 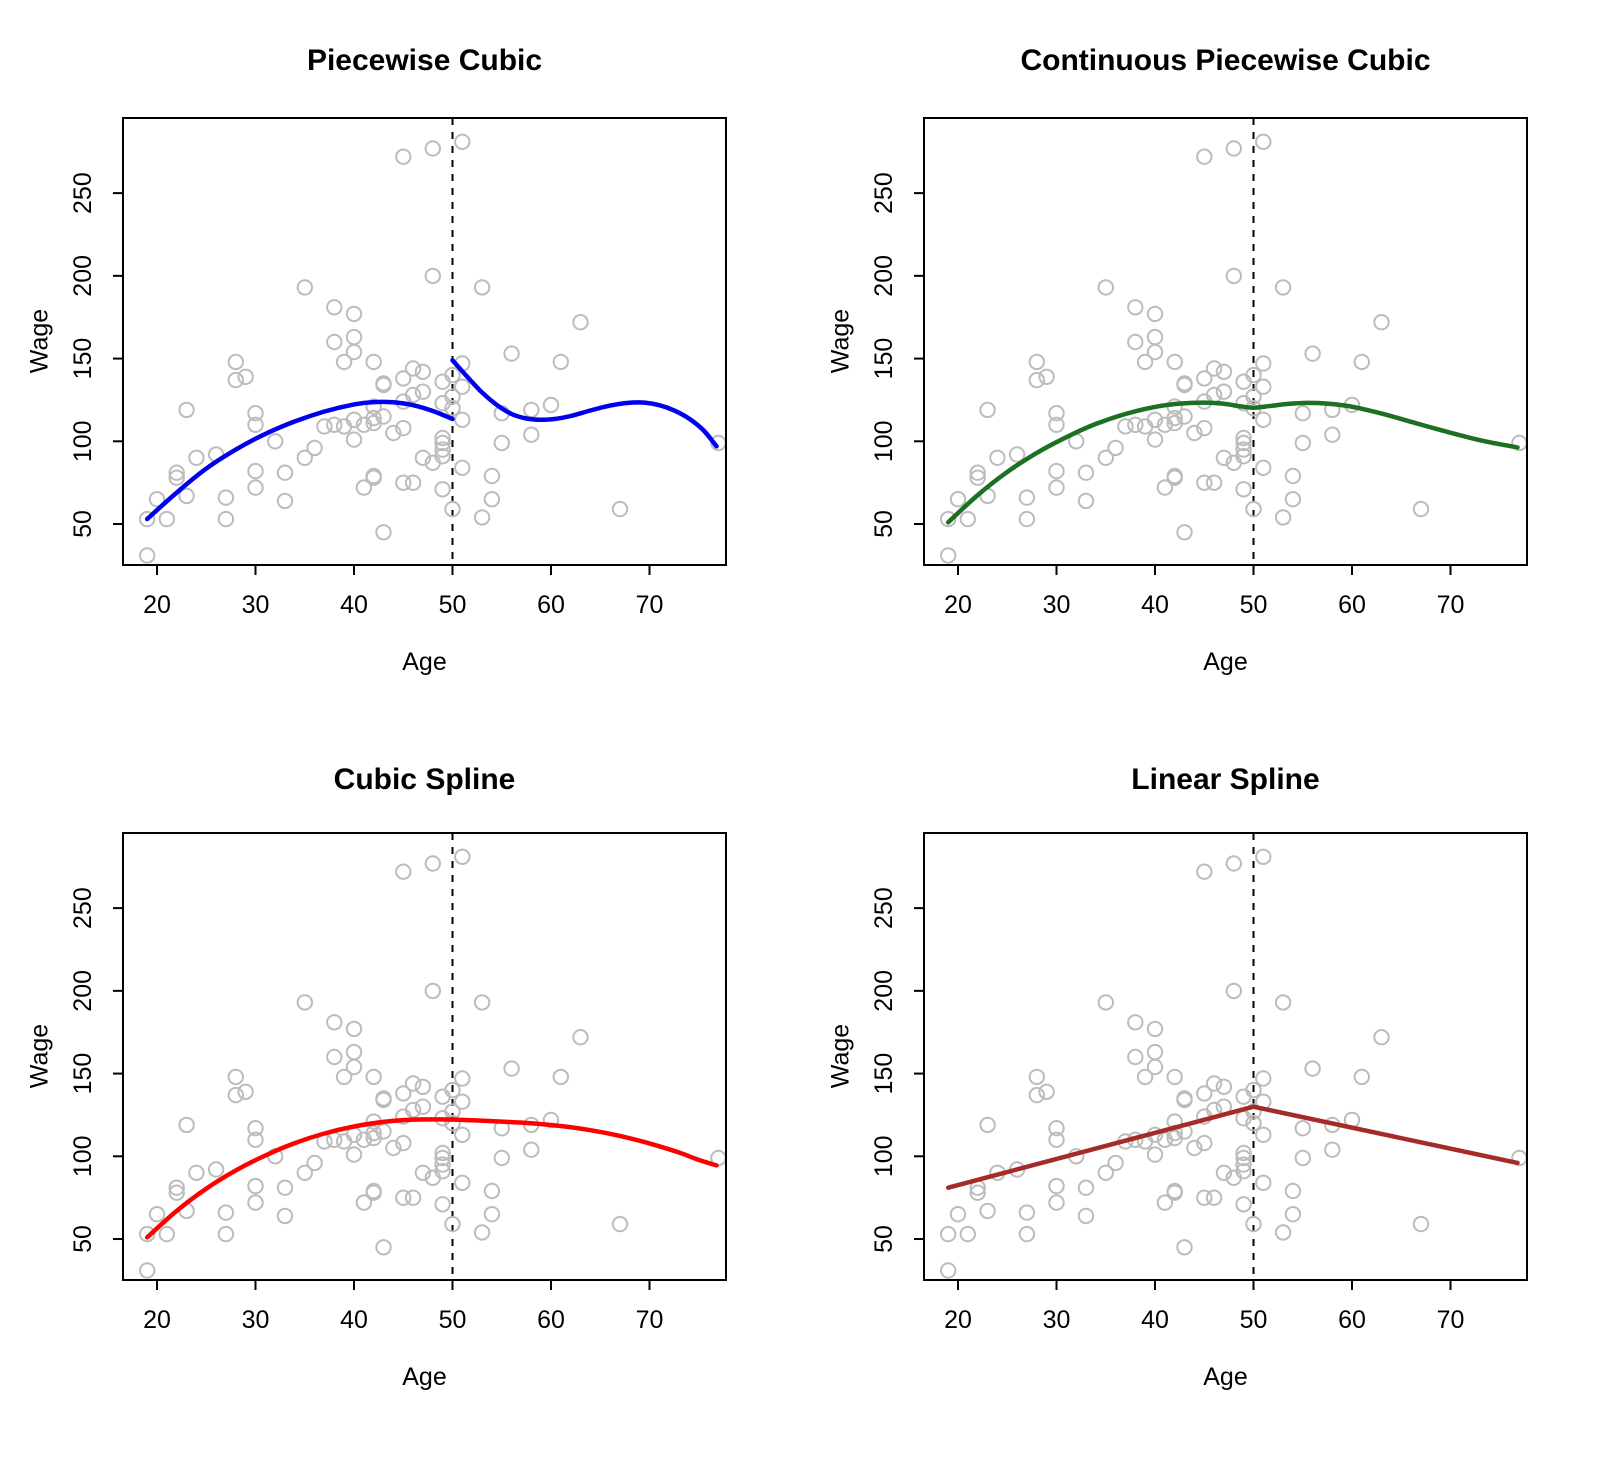 What do you see at coordinates (1225, 60) in the screenshot?
I see `panel-title: Continuous Piecewise Cubic` at bounding box center [1225, 60].